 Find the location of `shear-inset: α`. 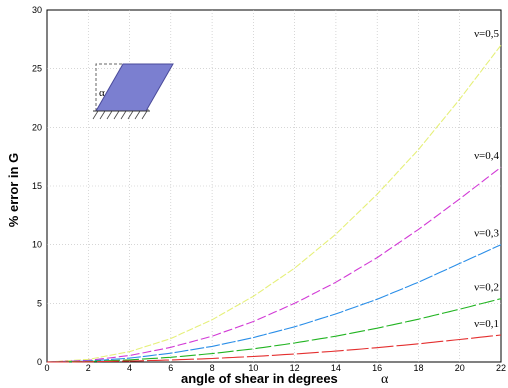

shear-inset: α is located at coordinates (133, 91).